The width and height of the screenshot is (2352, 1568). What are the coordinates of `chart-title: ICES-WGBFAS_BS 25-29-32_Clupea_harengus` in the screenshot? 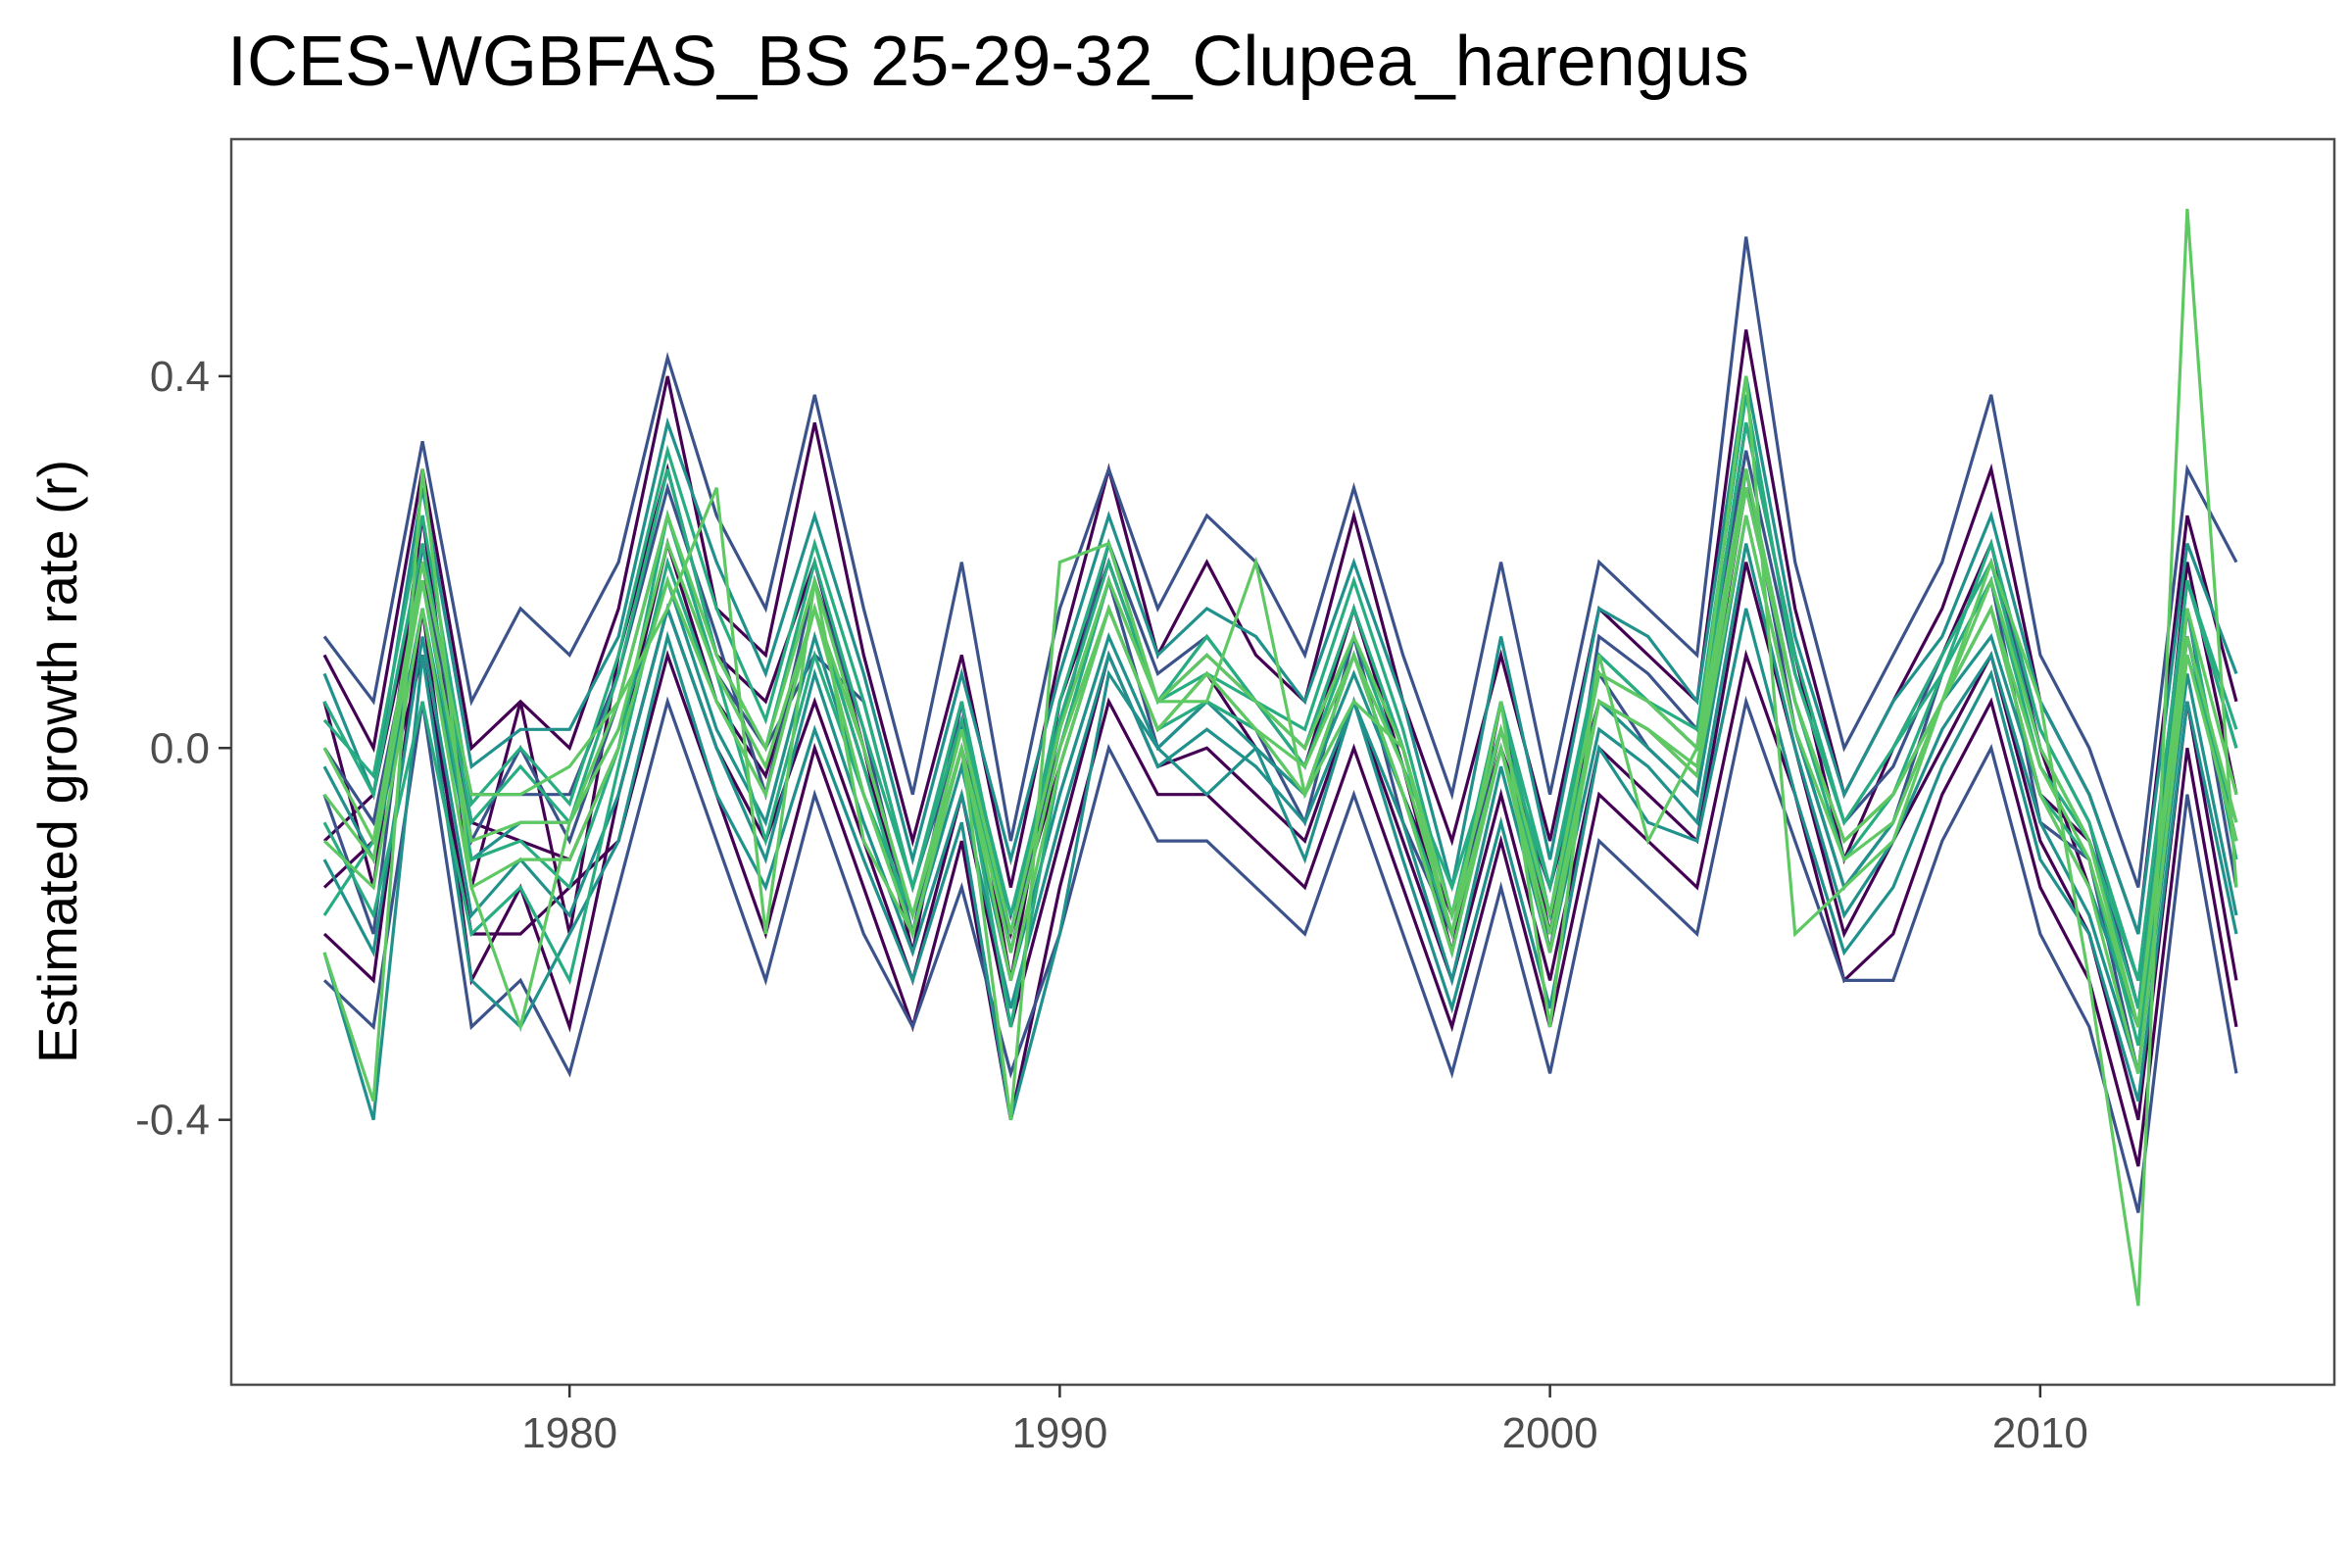 It's located at (988, 62).